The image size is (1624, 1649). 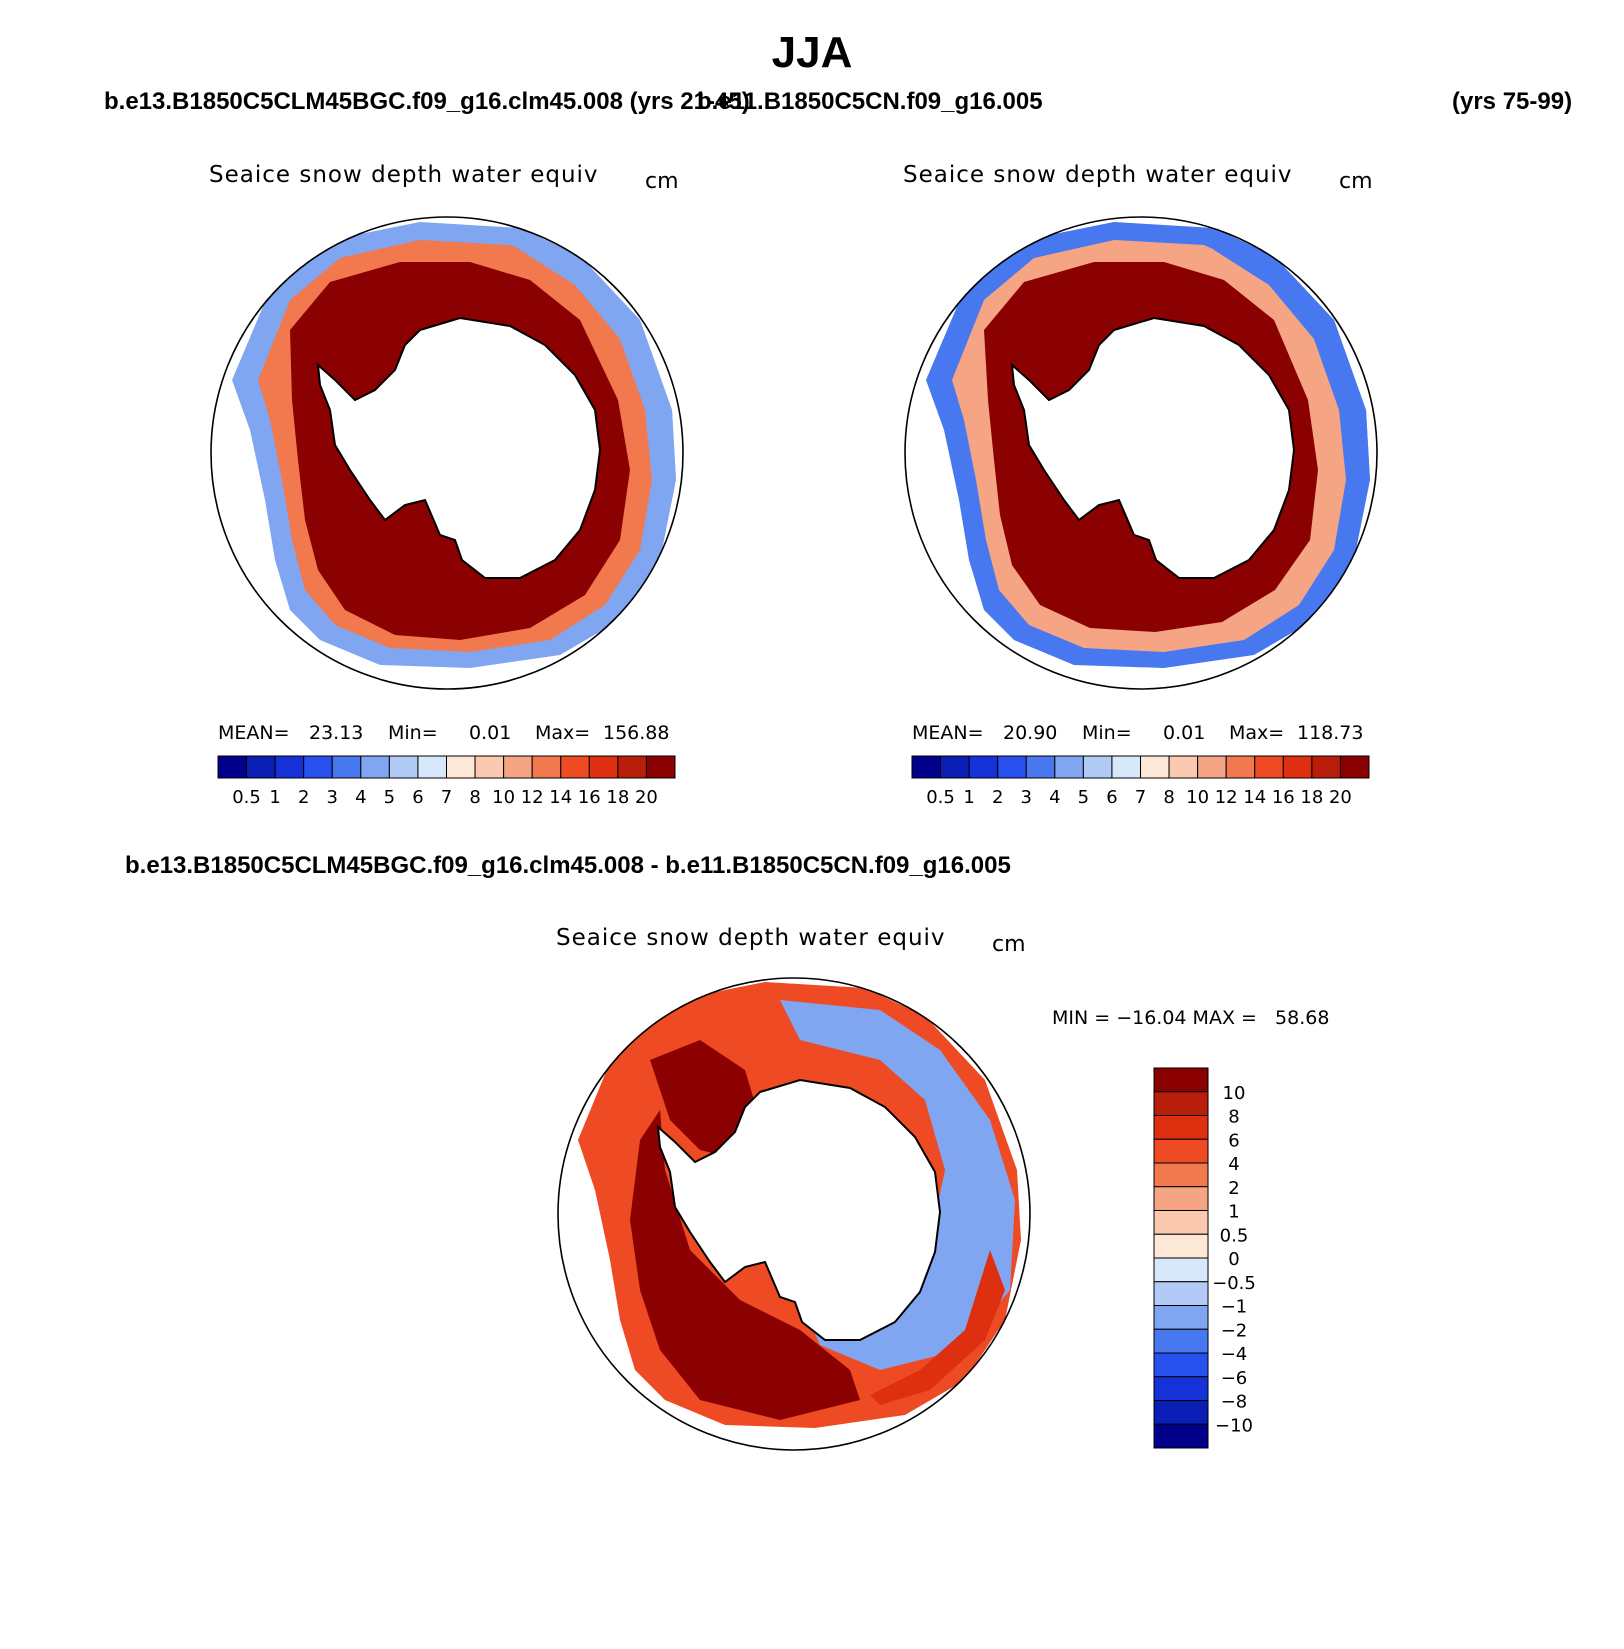 I want to click on left-min-label: Min=, so click(x=413, y=733).